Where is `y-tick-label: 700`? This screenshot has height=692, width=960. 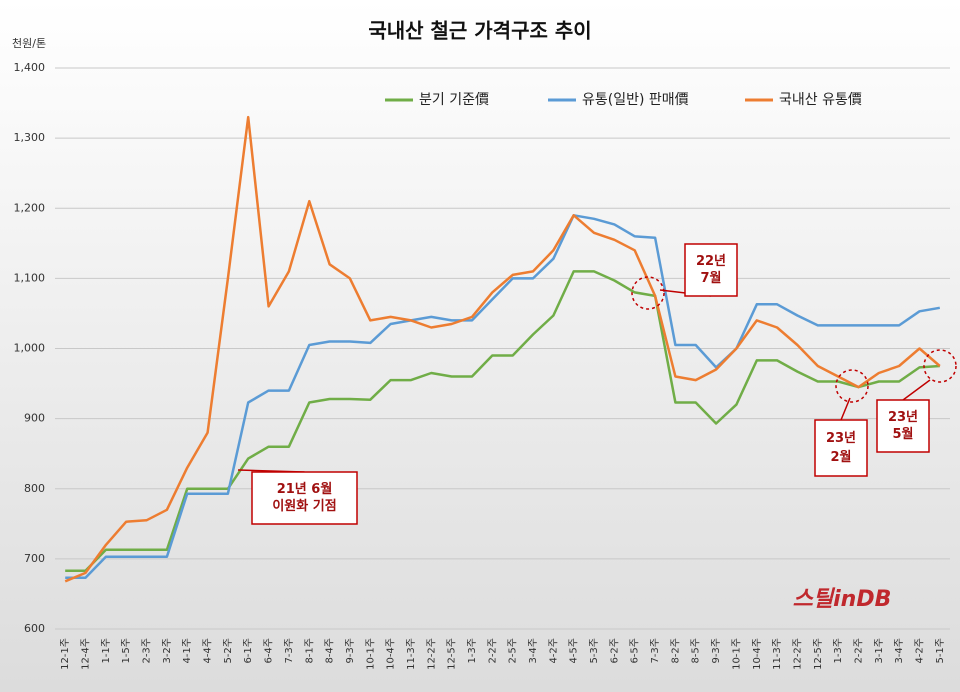 y-tick-label: 700 is located at coordinates (34, 558).